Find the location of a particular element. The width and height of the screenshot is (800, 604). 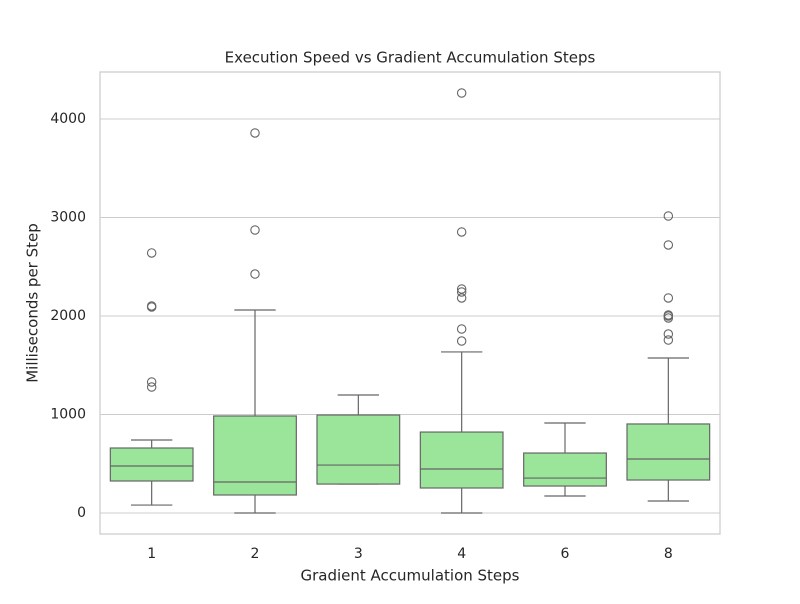

x-axis-label: Gradient Accumulation Steps is located at coordinates (409, 576).